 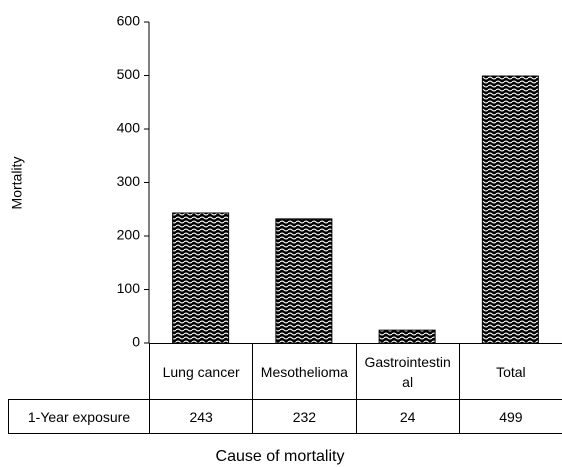 What do you see at coordinates (510, 416) in the screenshot?
I see `value-cell: 499` at bounding box center [510, 416].